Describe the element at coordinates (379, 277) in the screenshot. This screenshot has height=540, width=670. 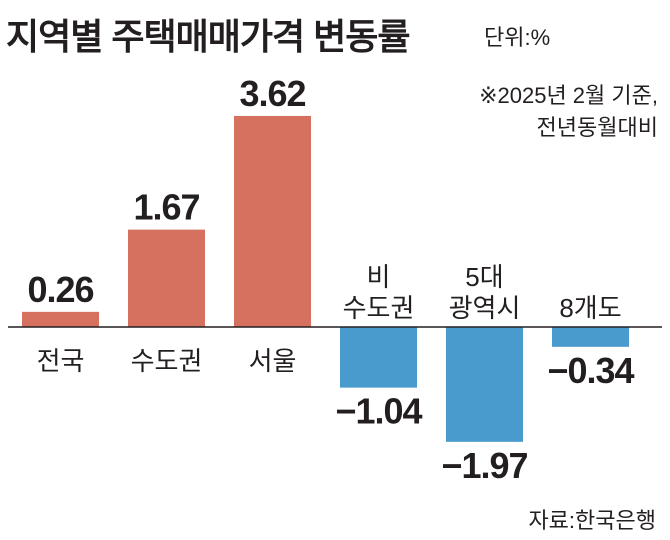
I see `category-label: 비` at that location.